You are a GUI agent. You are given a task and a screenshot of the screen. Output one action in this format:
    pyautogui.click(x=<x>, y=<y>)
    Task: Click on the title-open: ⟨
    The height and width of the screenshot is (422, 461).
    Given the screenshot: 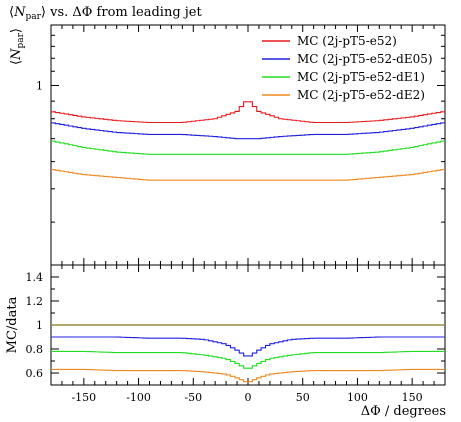 What is the action you would take?
    pyautogui.click(x=11, y=12)
    